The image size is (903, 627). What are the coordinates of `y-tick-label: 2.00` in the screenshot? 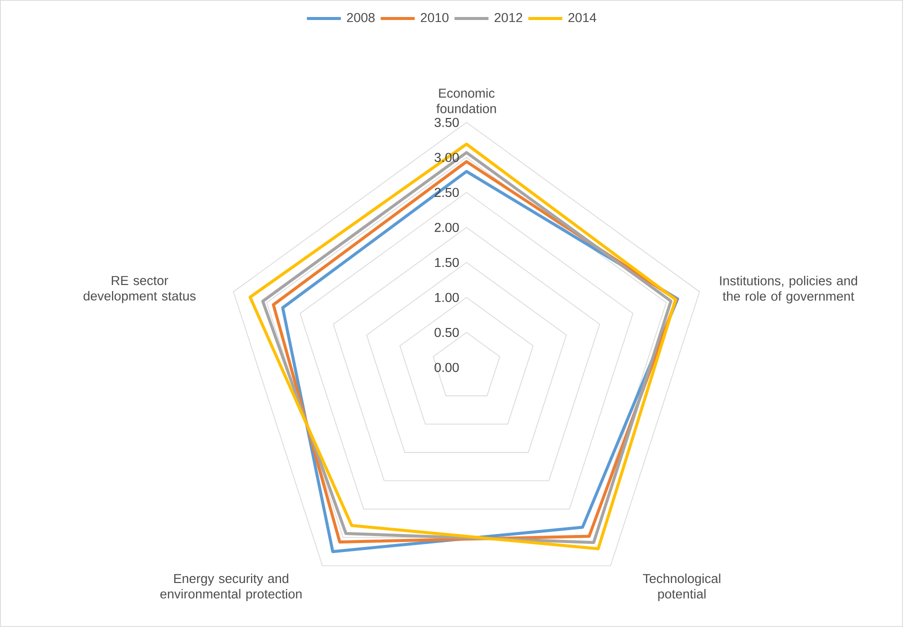 It's located at (446, 227).